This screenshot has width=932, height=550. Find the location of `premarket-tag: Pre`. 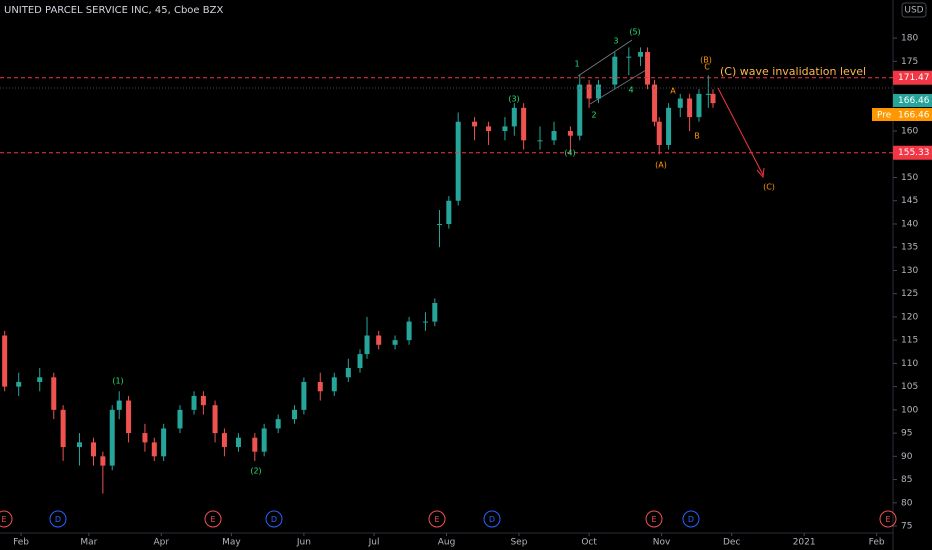

premarket-tag: Pre is located at coordinates (884, 116).